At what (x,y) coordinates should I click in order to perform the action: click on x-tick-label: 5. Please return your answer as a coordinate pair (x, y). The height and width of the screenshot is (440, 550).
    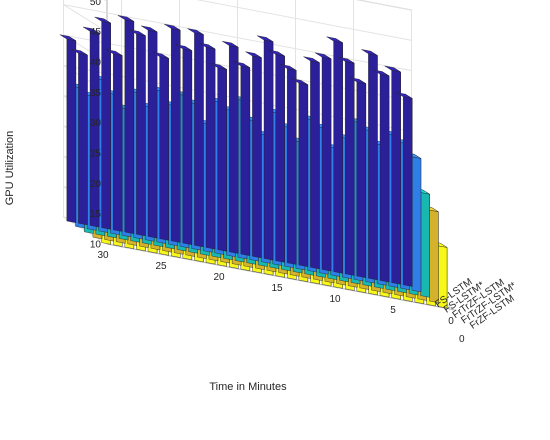
    Looking at the image, I should click on (393, 310).